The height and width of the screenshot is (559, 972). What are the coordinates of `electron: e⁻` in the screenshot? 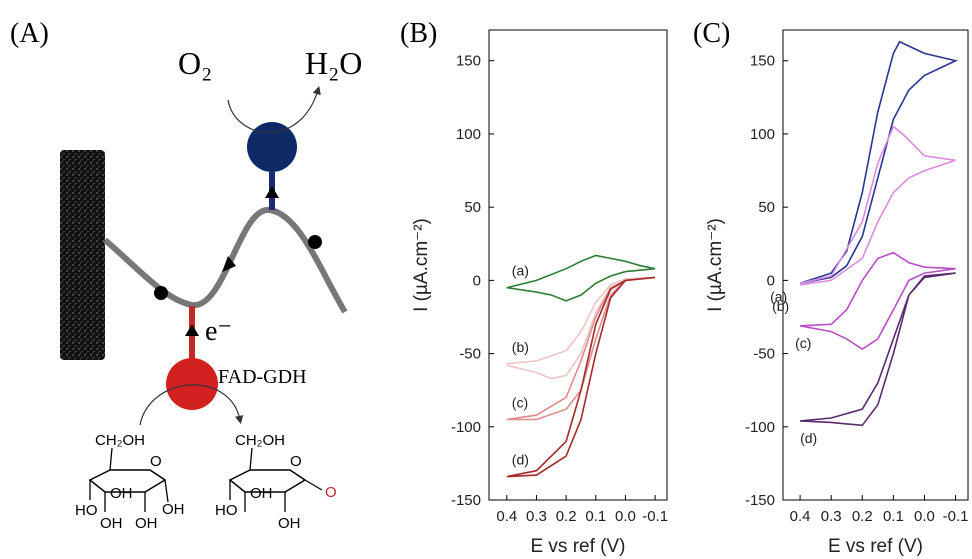 It's located at (218, 331).